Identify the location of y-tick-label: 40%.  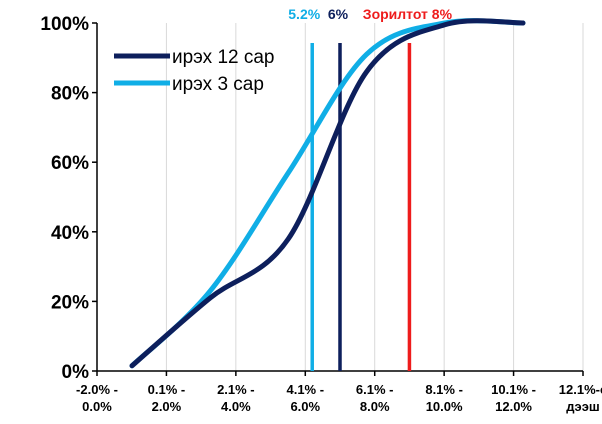
(70, 233).